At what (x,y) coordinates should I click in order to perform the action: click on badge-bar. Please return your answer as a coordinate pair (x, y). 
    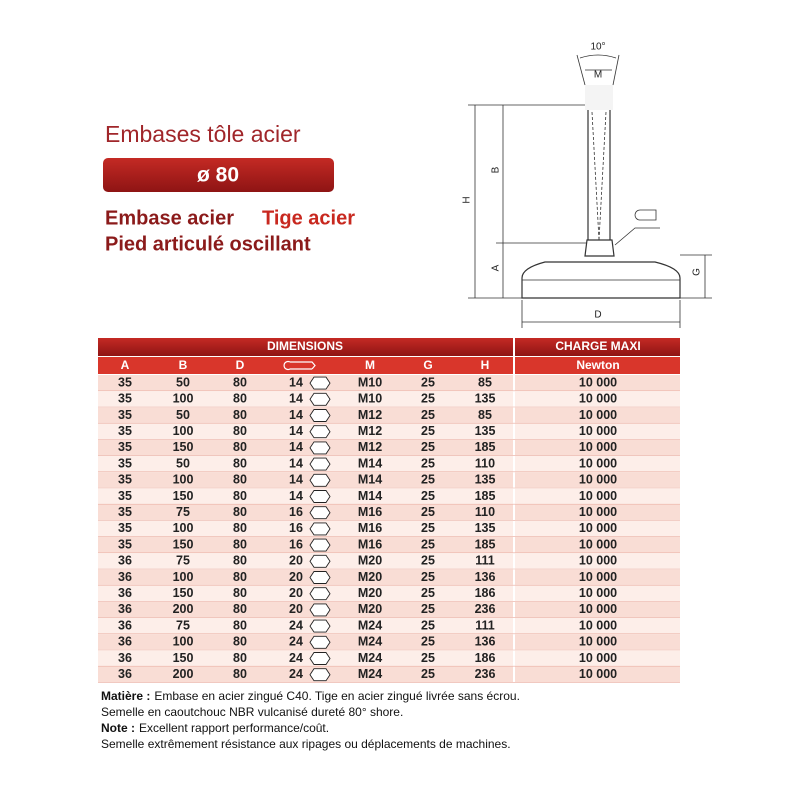
    Looking at the image, I should click on (218, 175).